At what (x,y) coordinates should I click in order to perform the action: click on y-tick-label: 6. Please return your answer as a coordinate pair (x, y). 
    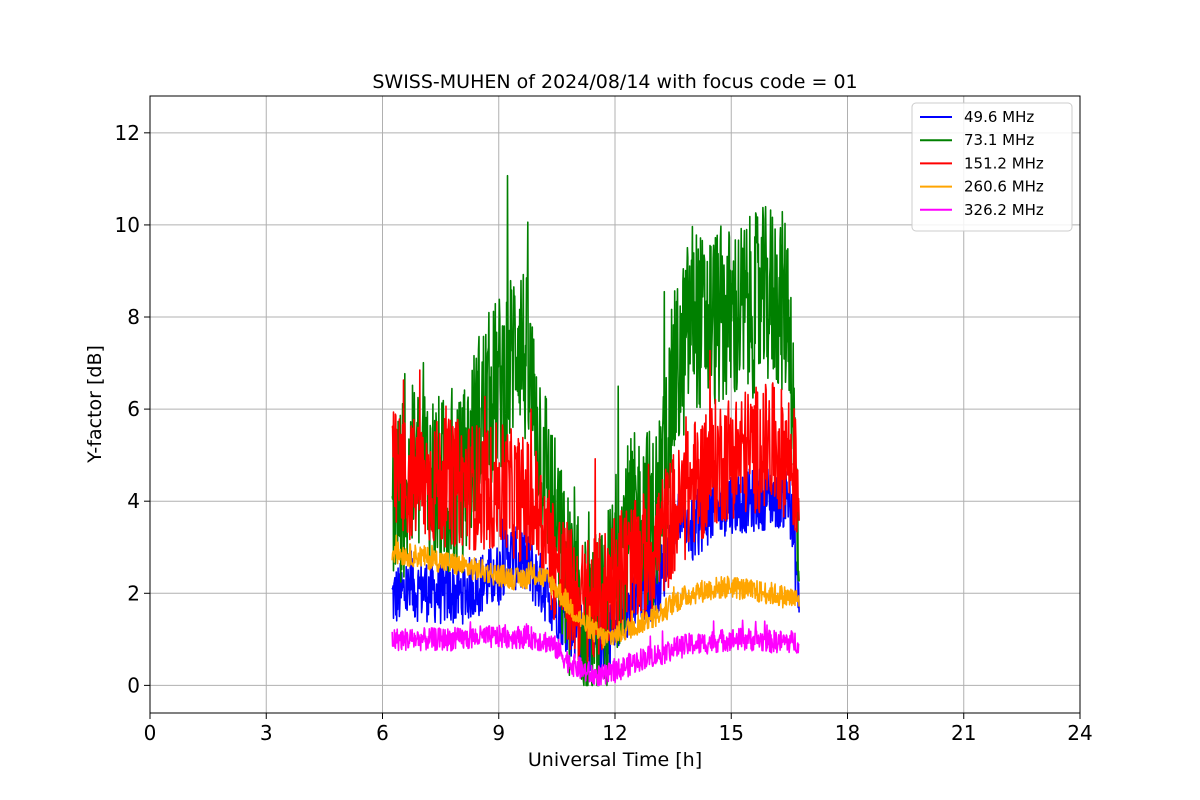
    Looking at the image, I should click on (133, 409).